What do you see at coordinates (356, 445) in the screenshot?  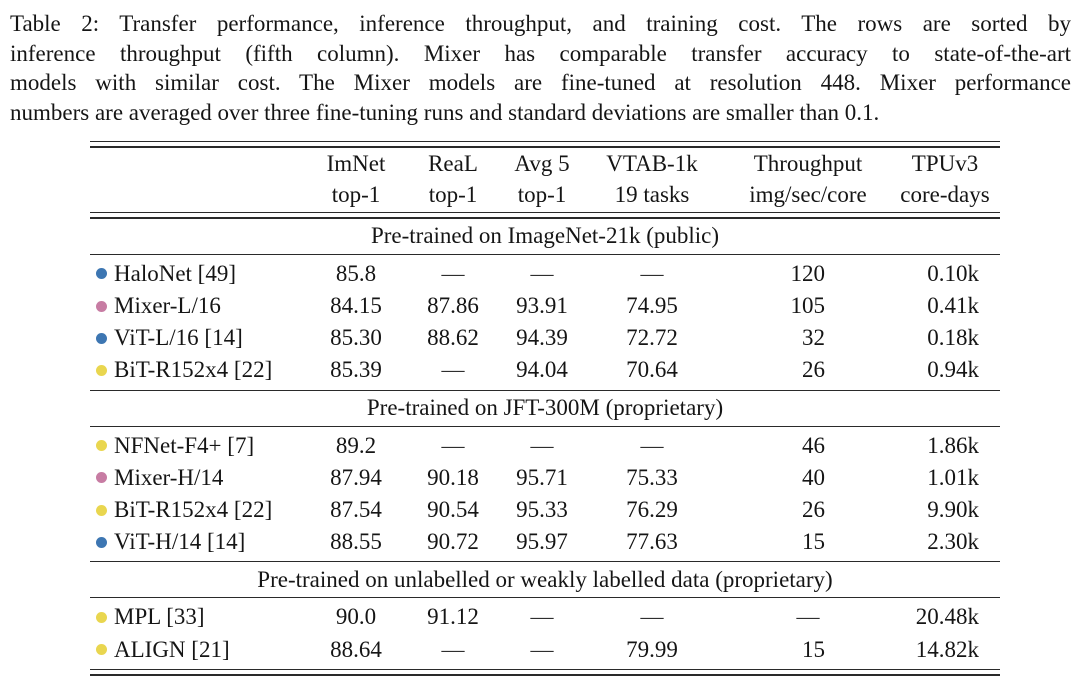 I see `cell-imnet: 89.2` at bounding box center [356, 445].